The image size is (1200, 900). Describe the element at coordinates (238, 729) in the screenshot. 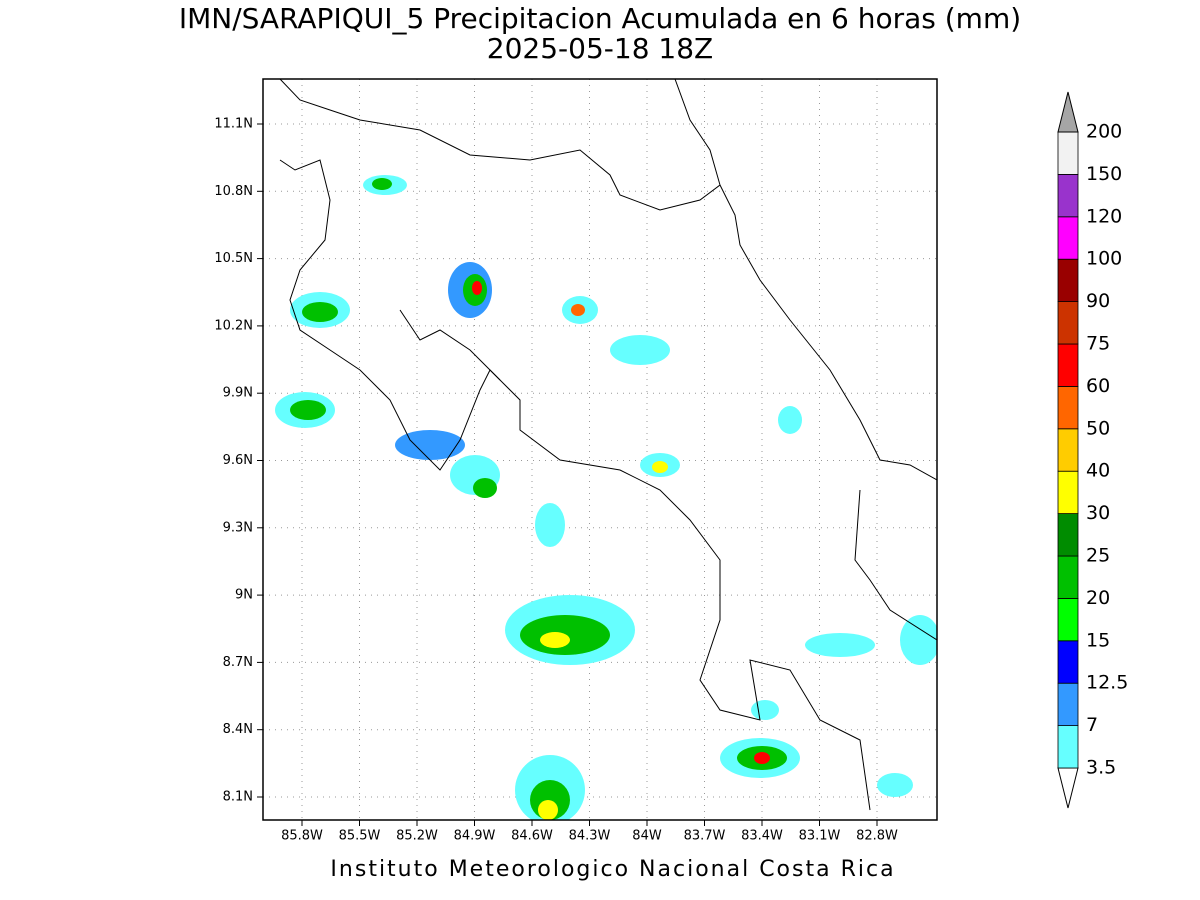

I see `lat-label: 8.4N` at that location.